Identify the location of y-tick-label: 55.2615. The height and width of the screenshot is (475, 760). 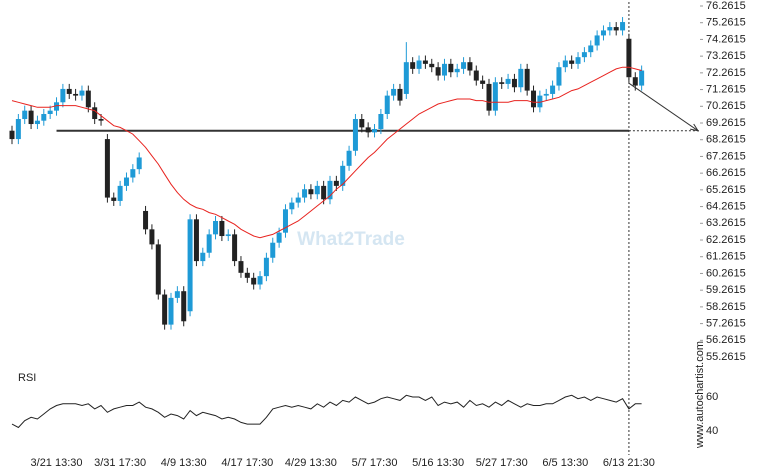
(726, 357).